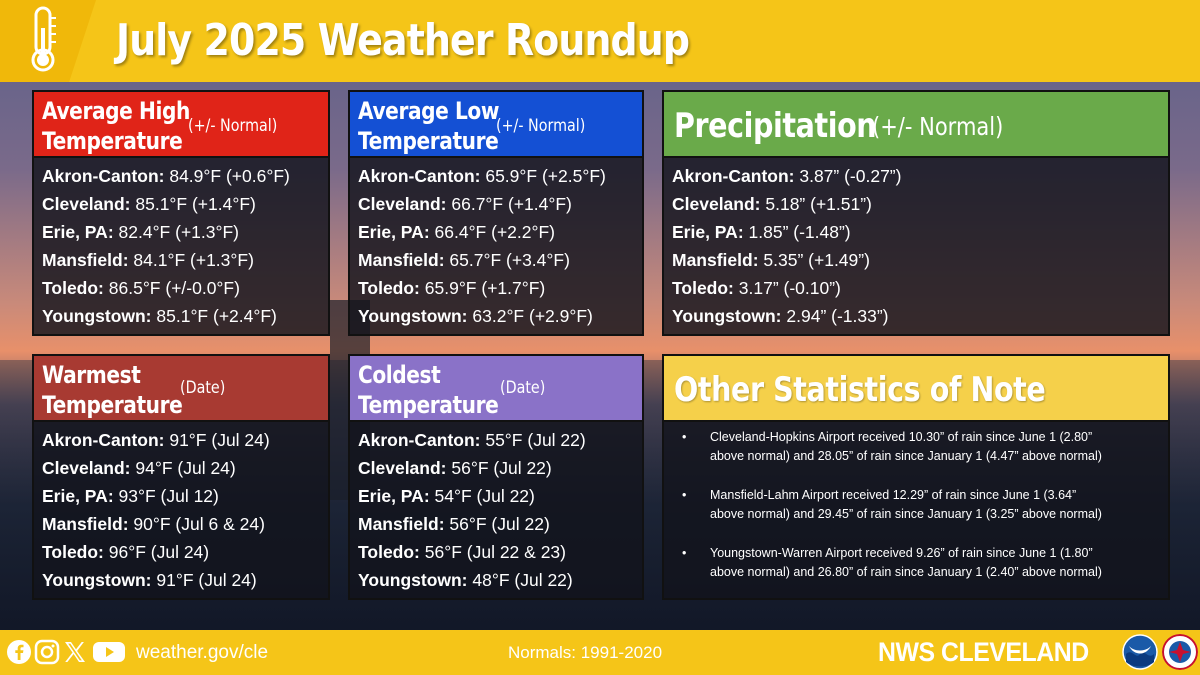 The height and width of the screenshot is (675, 1200). Describe the element at coordinates (166, 176) in the screenshot. I see `list-item: Akron-Canton: 84.9°F (+0.6°F)` at that location.